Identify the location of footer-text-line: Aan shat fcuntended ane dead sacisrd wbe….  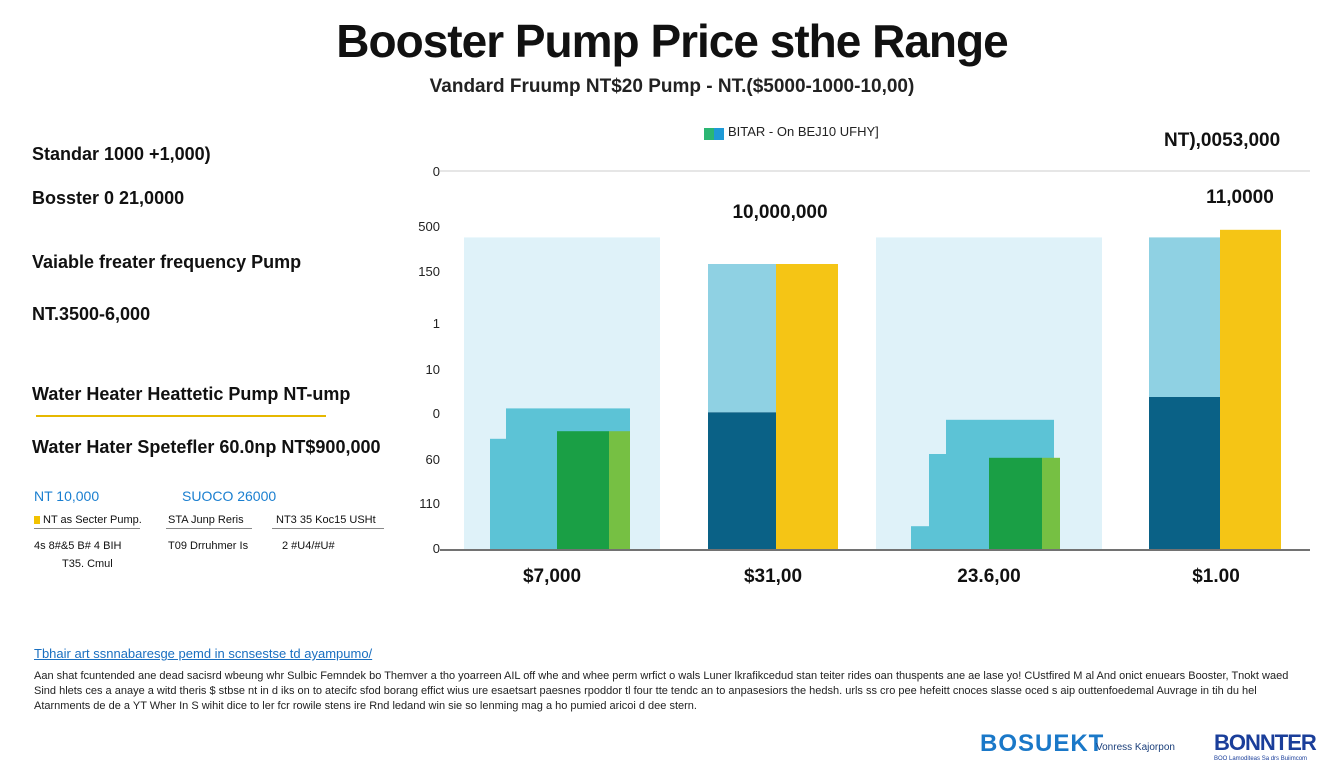
(661, 676).